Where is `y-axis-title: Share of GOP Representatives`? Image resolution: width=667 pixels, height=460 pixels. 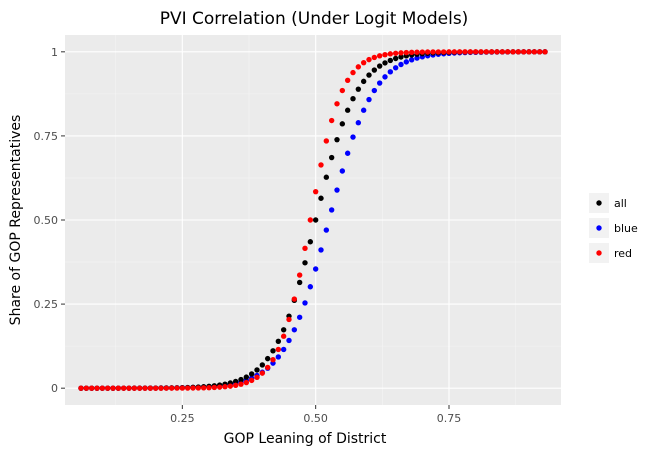 y-axis-title: Share of GOP Representatives is located at coordinates (16, 220).